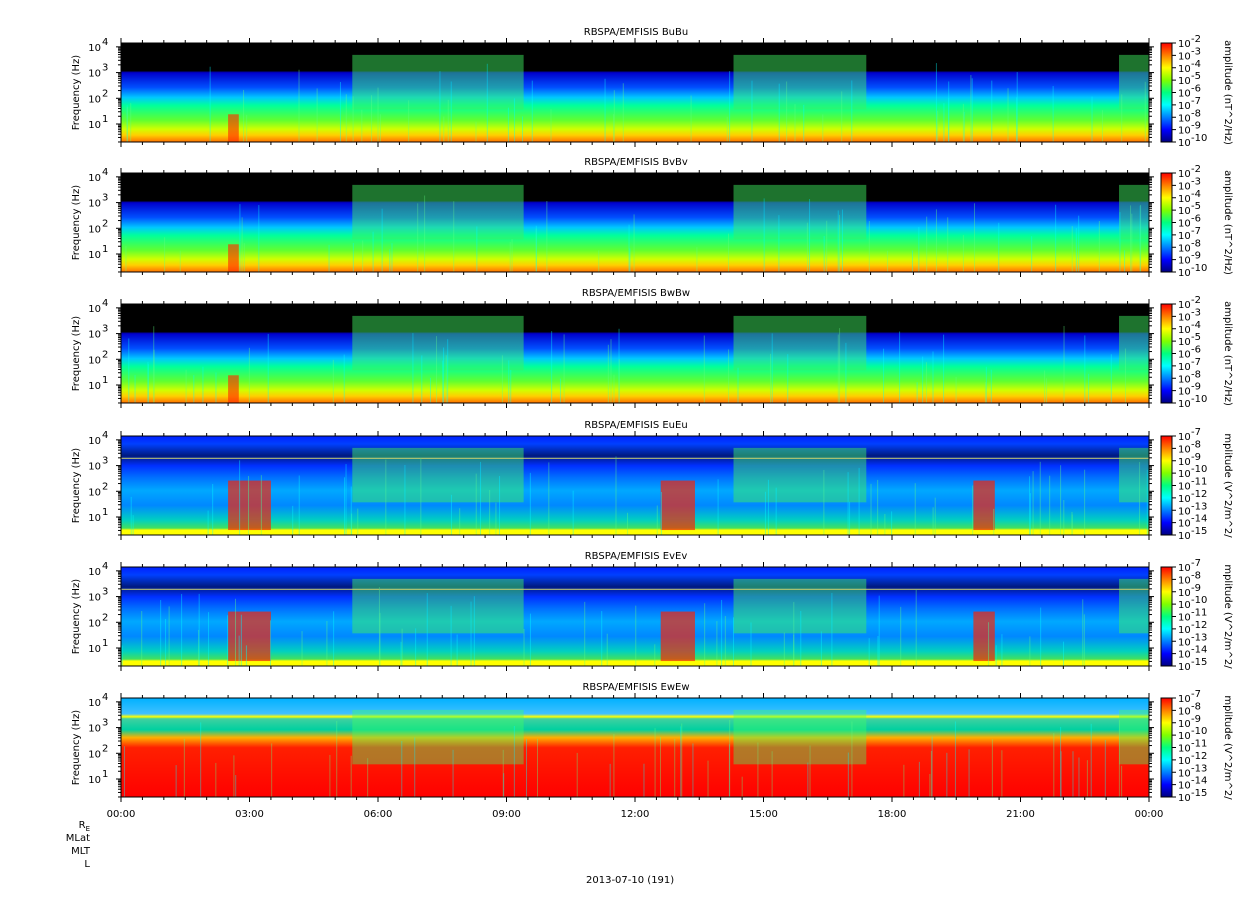  What do you see at coordinates (636, 32) in the screenshot?
I see `panel-title: RBSPA/EMFISIS BuBu` at bounding box center [636, 32].